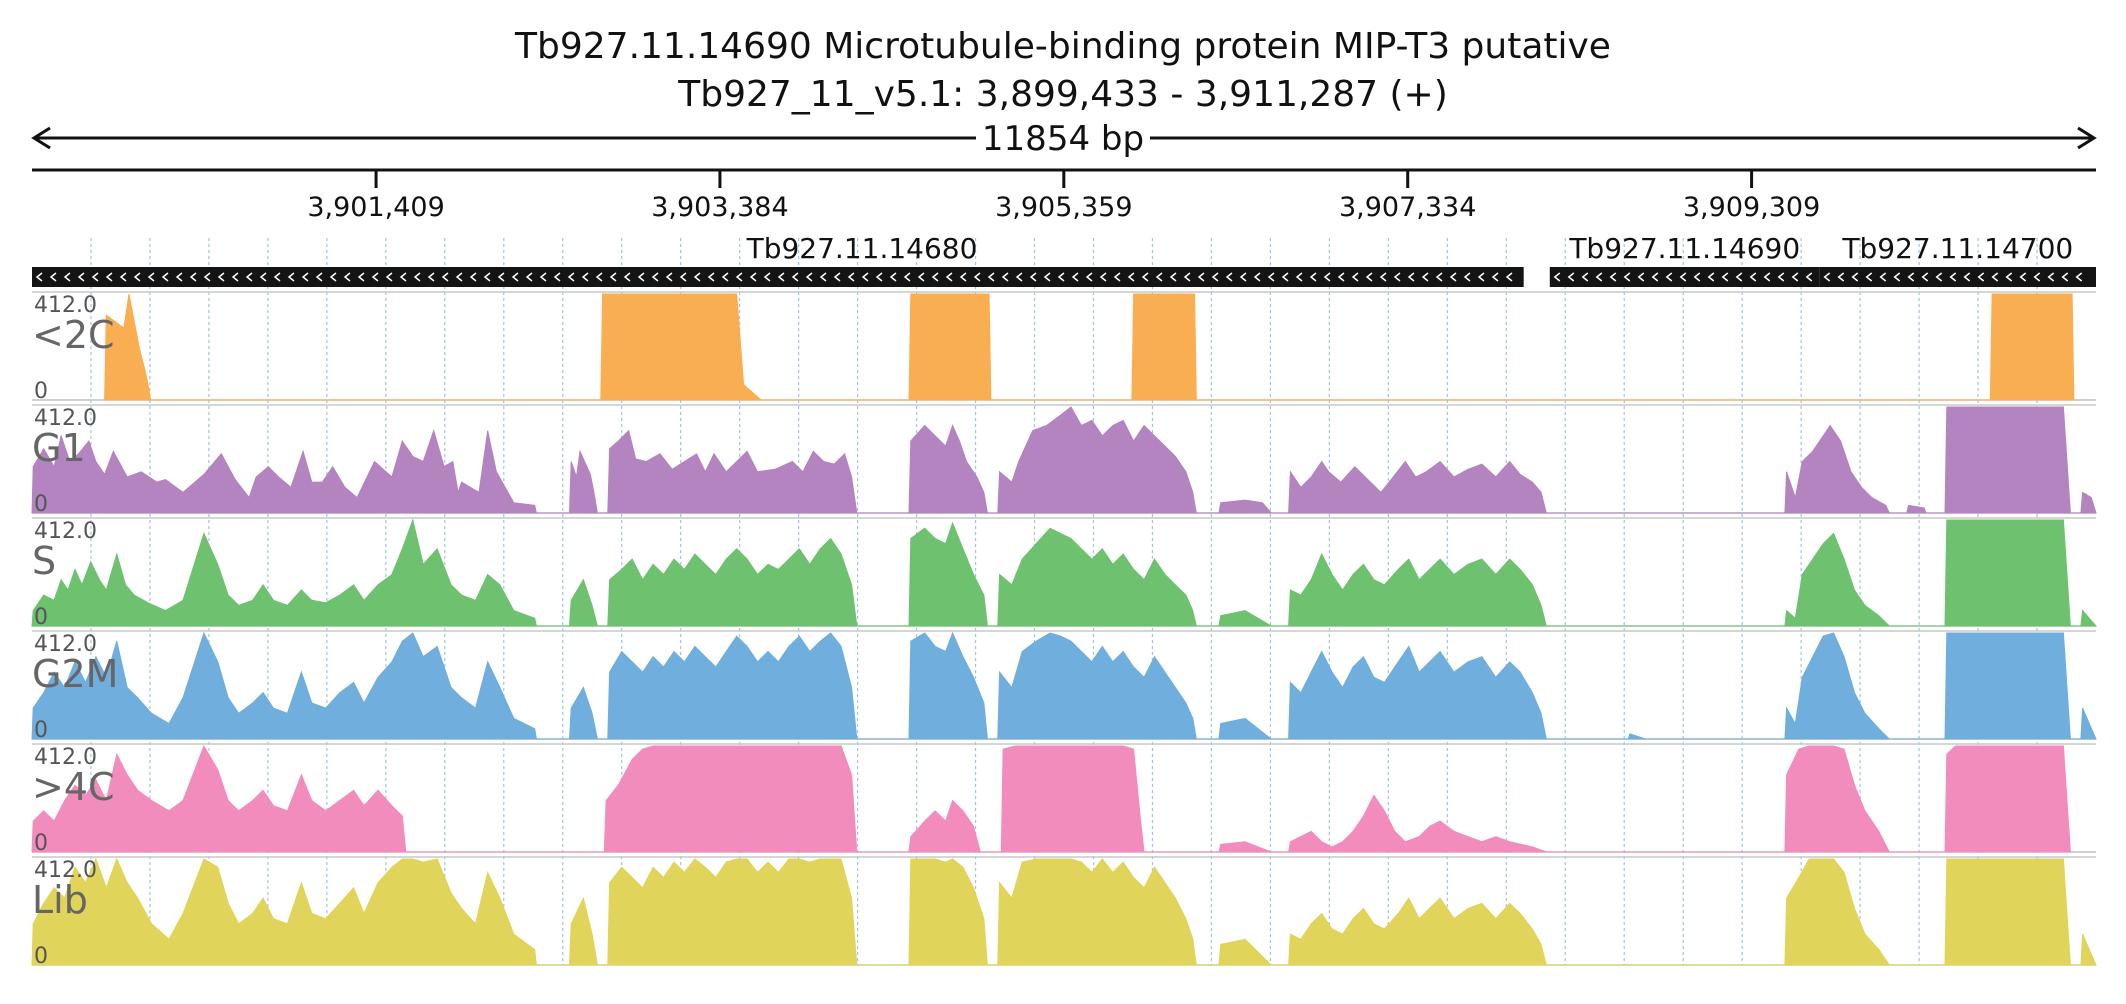  What do you see at coordinates (1957, 248) in the screenshot?
I see `gene-label-2: Tb927.11.14700` at bounding box center [1957, 248].